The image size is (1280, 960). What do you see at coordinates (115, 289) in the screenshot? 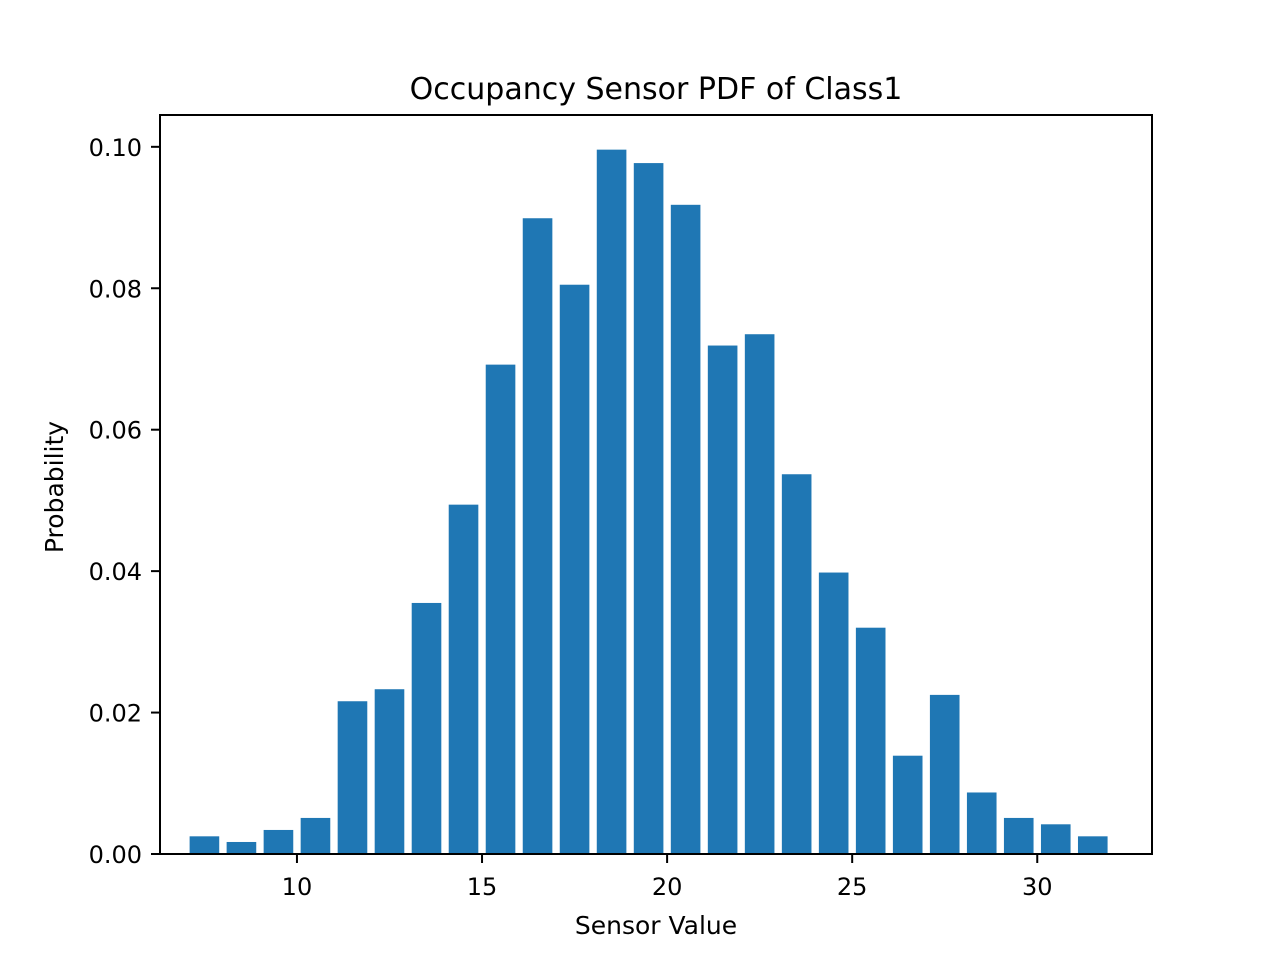
I see `y-tick-label: 0.08` at bounding box center [115, 289].